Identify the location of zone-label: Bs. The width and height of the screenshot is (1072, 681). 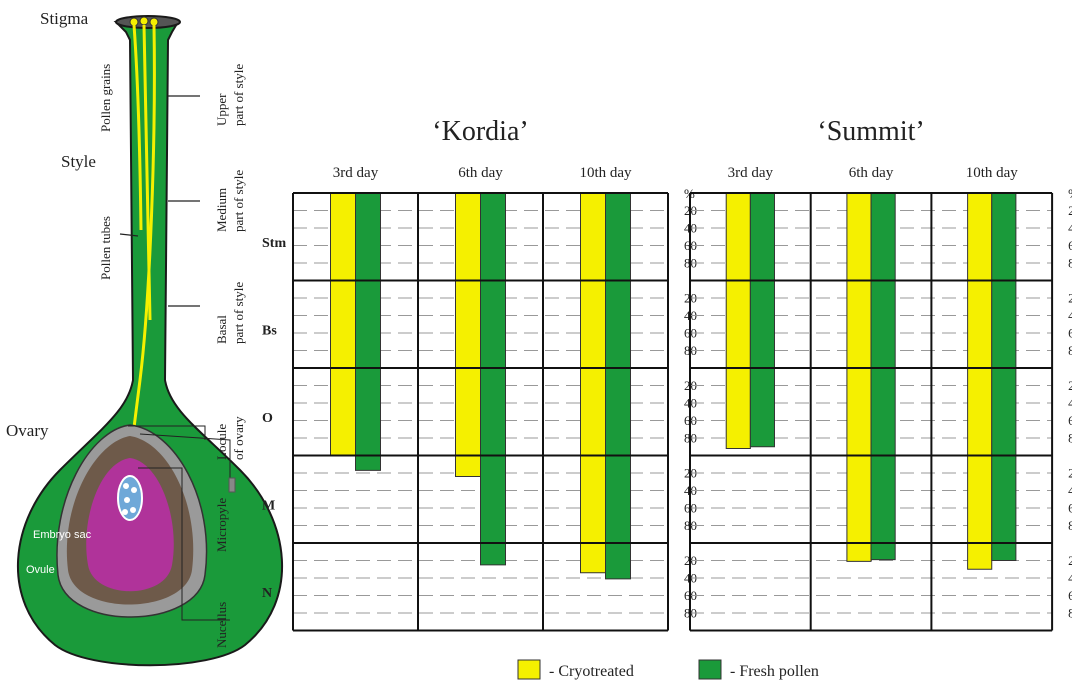
(269, 331).